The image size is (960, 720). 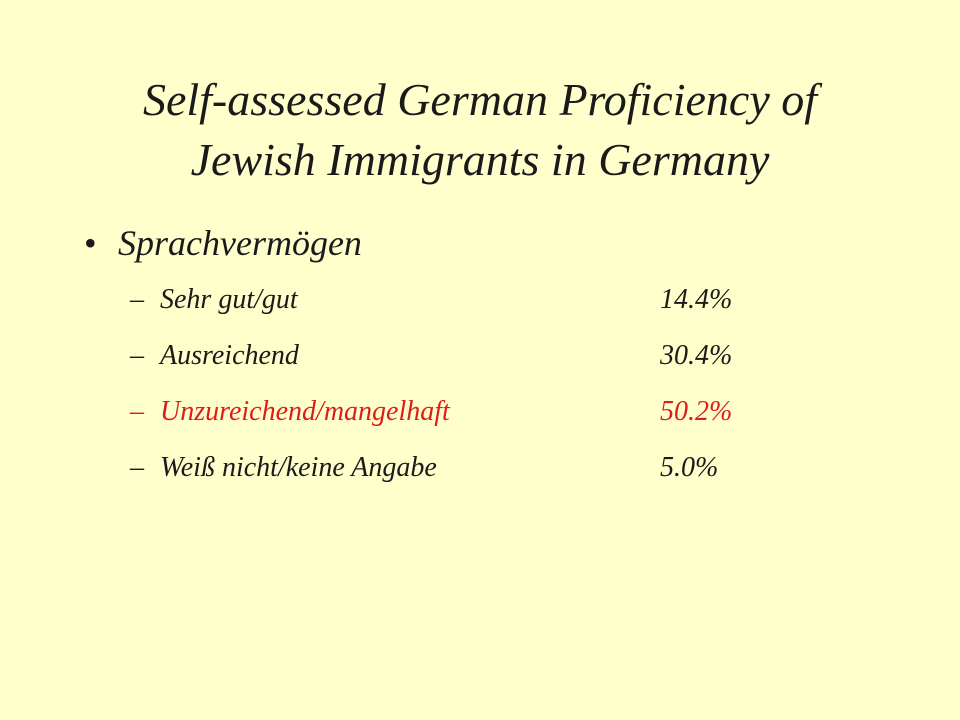 I want to click on bullet-block: • Sprachvermögen, so click(x=223, y=243).